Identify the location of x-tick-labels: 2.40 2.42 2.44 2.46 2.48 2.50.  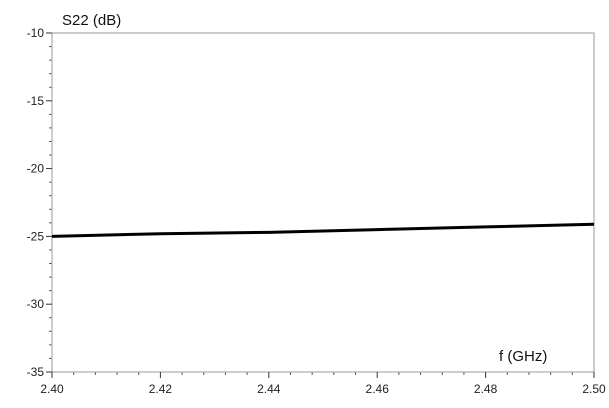
(323, 389).